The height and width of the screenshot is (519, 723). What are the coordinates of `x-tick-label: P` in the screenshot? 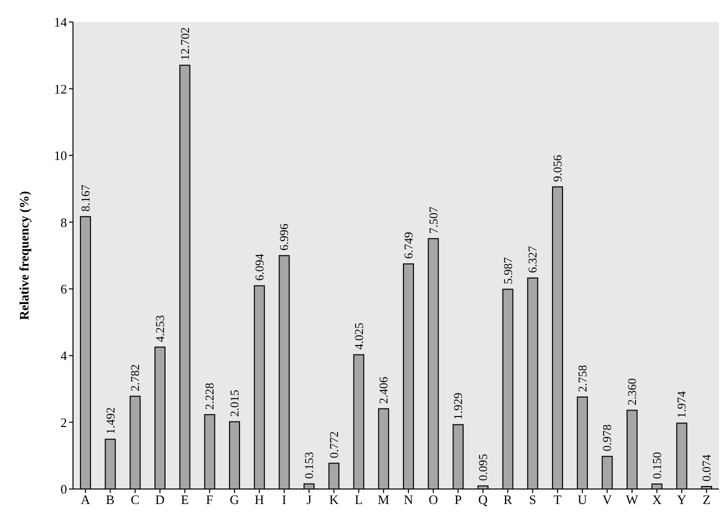 It's located at (458, 500).